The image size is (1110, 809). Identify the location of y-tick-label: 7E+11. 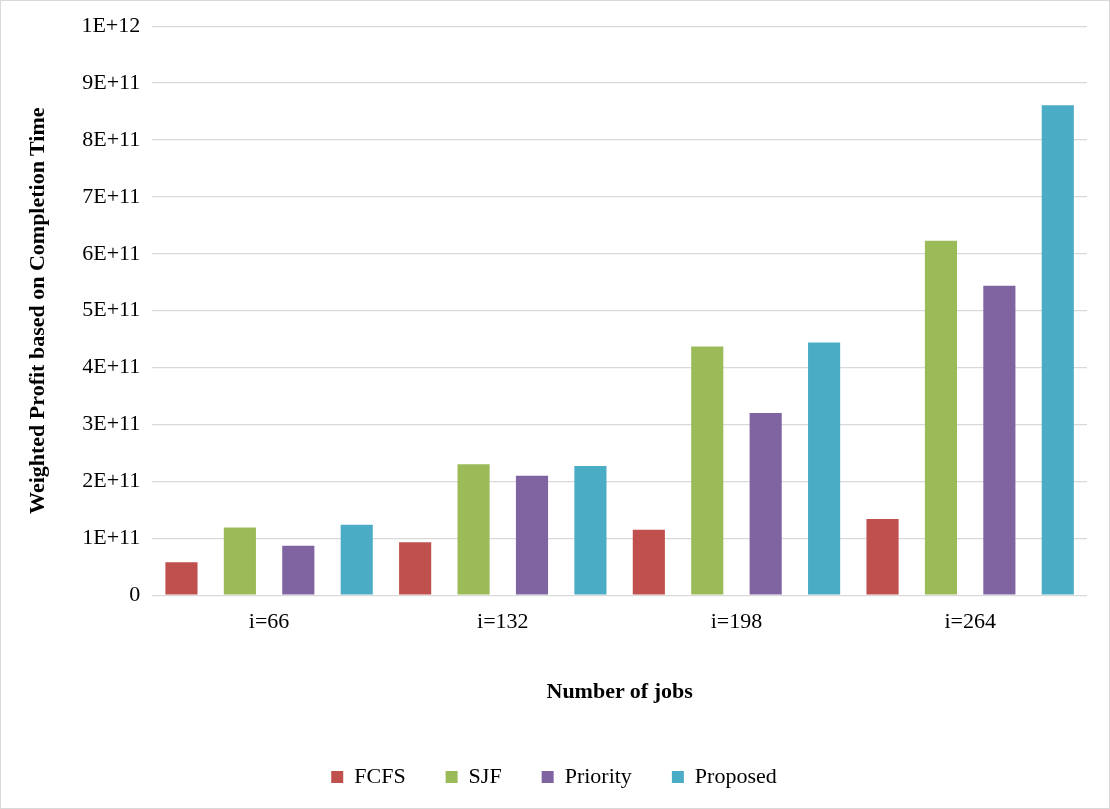
(111, 195).